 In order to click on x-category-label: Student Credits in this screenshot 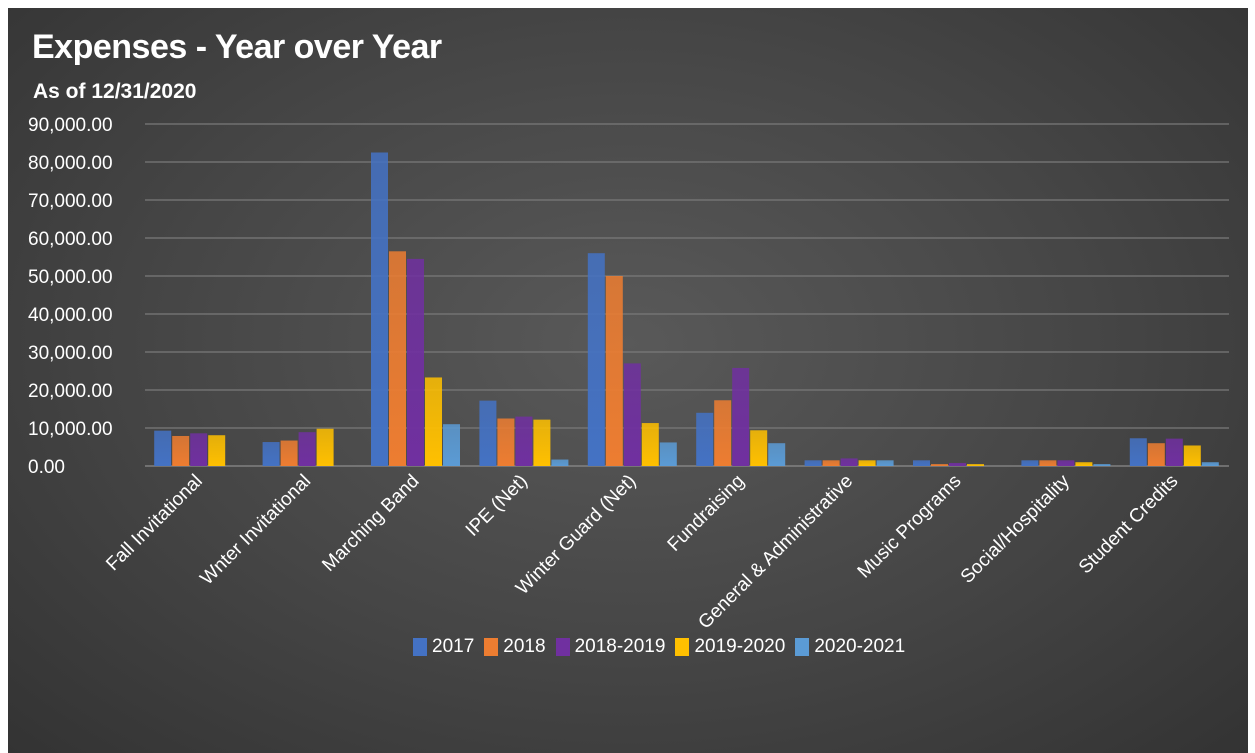, I will do `click(1128, 524)`.